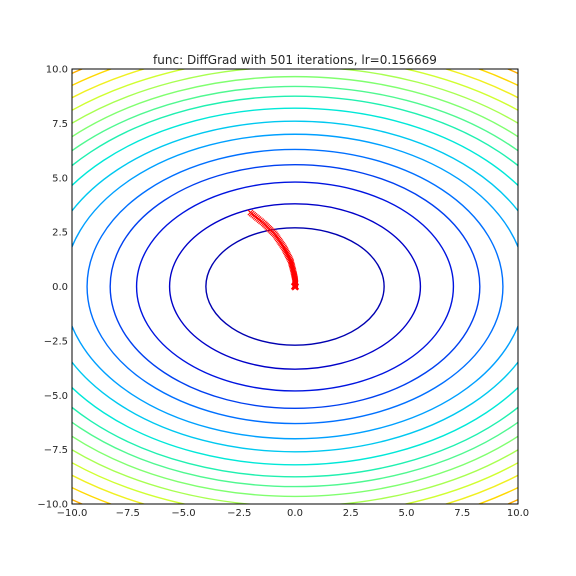 The width and height of the screenshot is (576, 576). I want to click on y-axis-ticks: 10.0 7.5 5.0 2.5 0.0 −2.5 −5.0 −7.5 −10.0, so click(52, 288).